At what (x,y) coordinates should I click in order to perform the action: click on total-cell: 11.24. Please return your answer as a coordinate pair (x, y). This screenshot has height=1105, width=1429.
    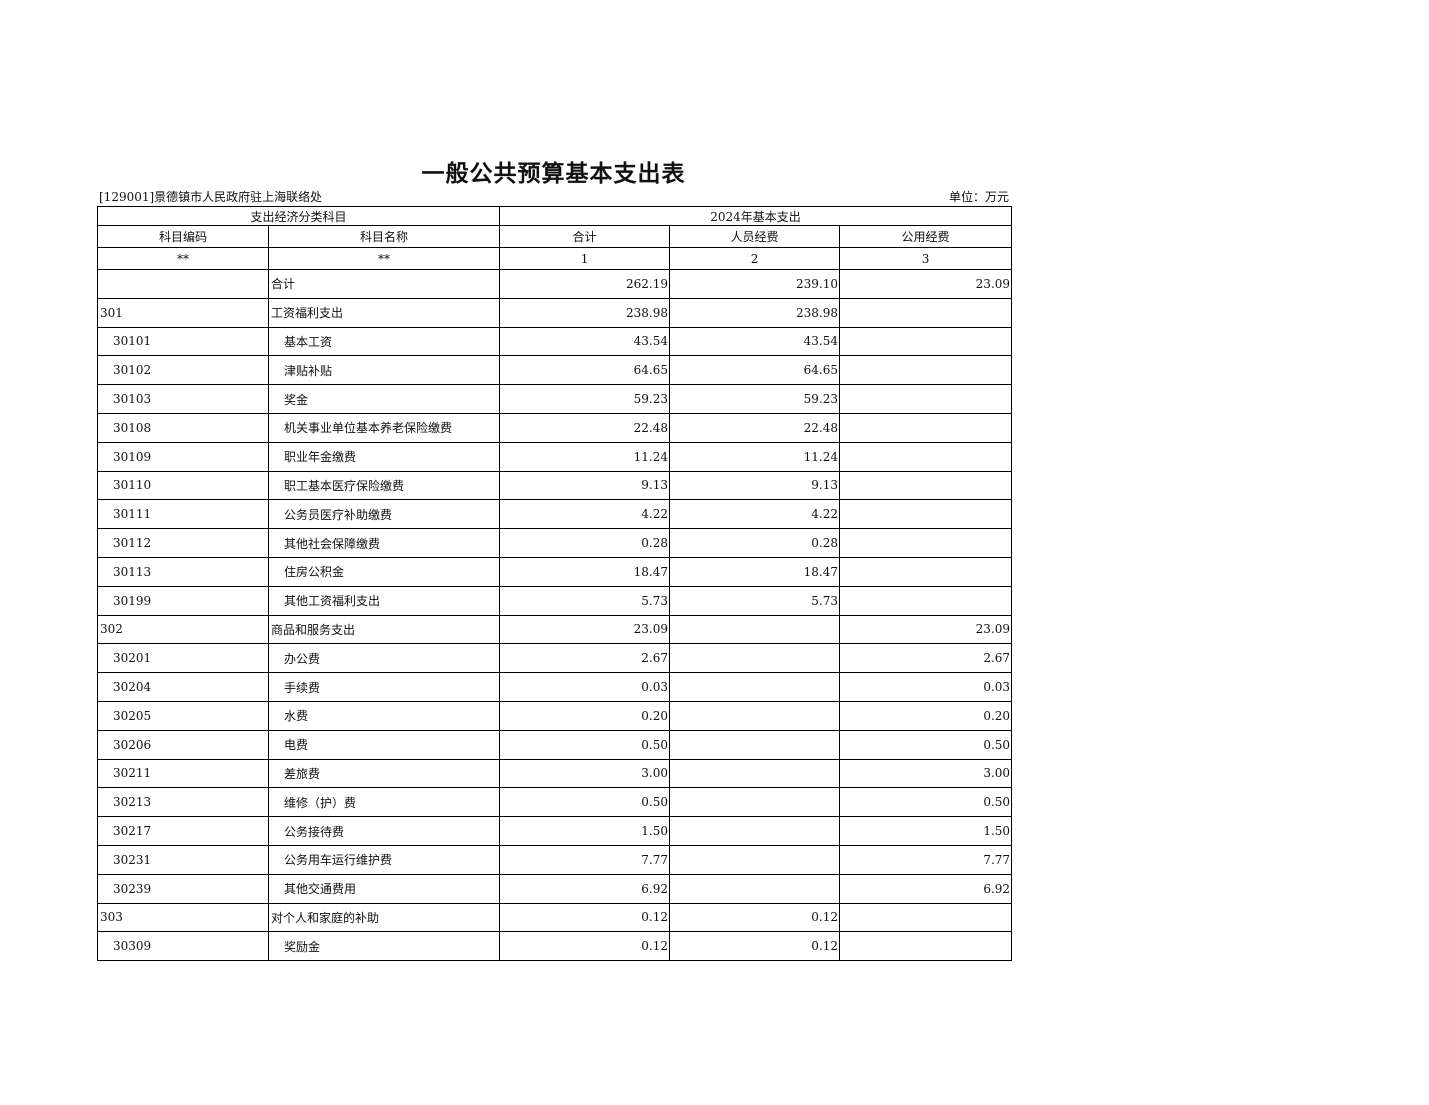
    Looking at the image, I should click on (585, 456).